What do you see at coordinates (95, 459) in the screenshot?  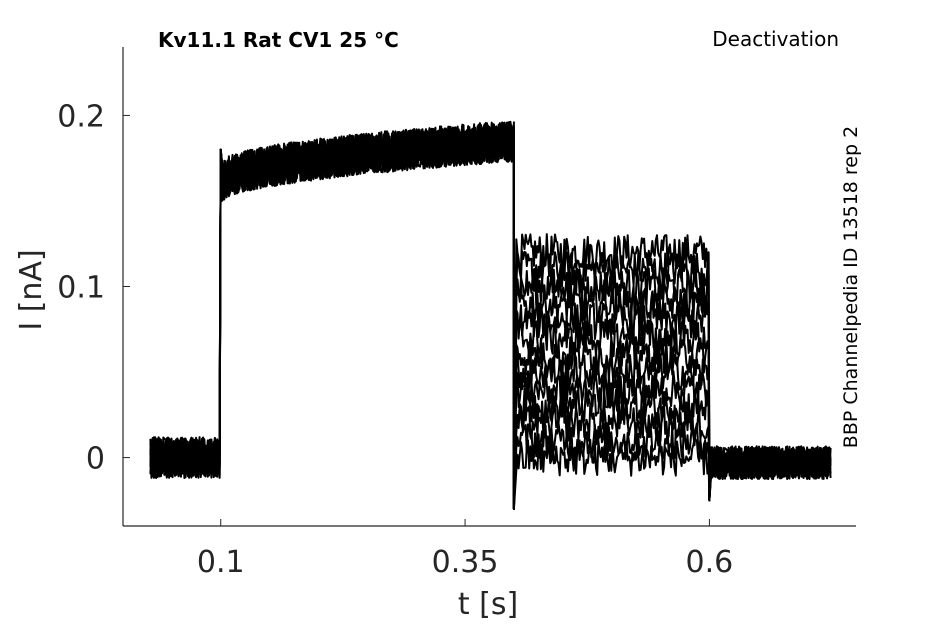 I see `y-tick-label: 0` at bounding box center [95, 459].